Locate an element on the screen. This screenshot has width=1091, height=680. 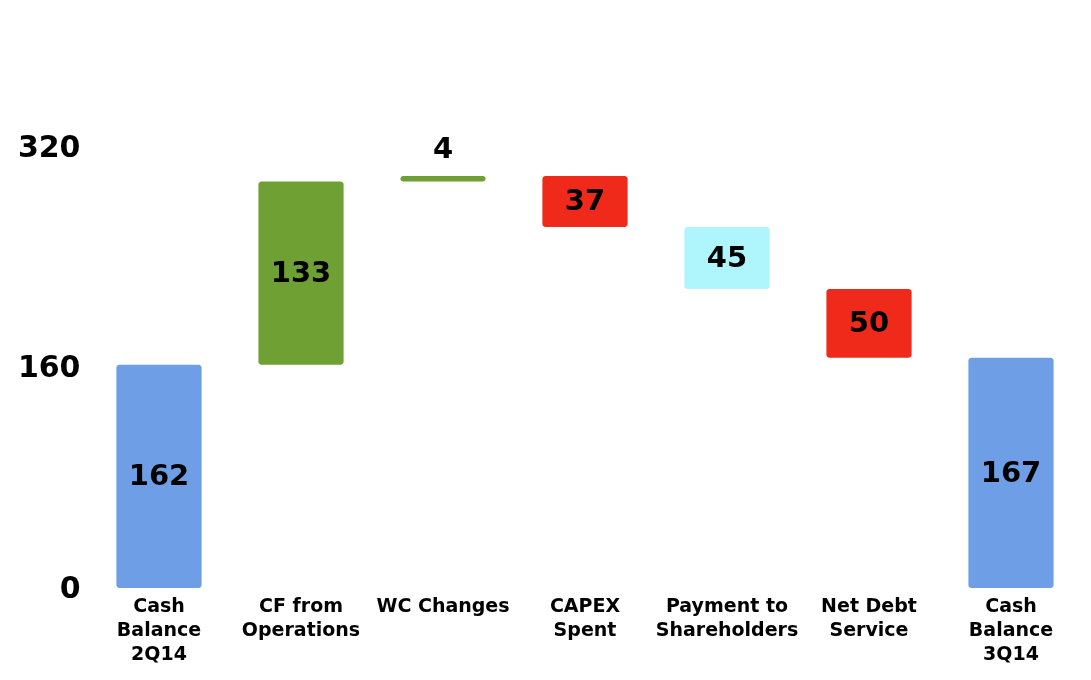
x-tick-label: Net Debt Service is located at coordinates (869, 616).